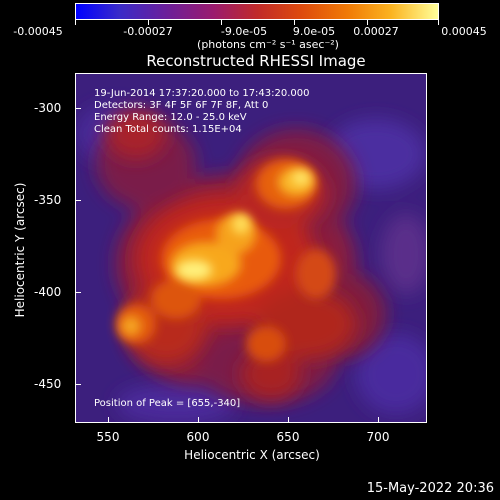  Describe the element at coordinates (256, 61) in the screenshot. I see `image-title: Reconstructed RHESSI Image` at that location.